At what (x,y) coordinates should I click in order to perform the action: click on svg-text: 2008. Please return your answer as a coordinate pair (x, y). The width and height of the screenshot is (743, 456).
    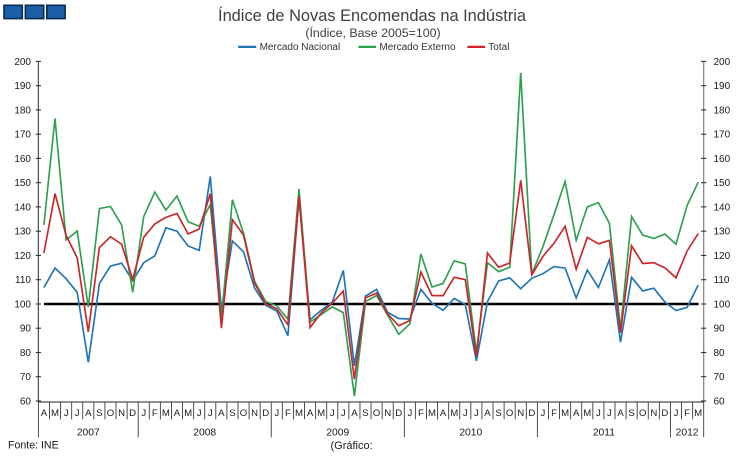
    Looking at the image, I should click on (204, 433).